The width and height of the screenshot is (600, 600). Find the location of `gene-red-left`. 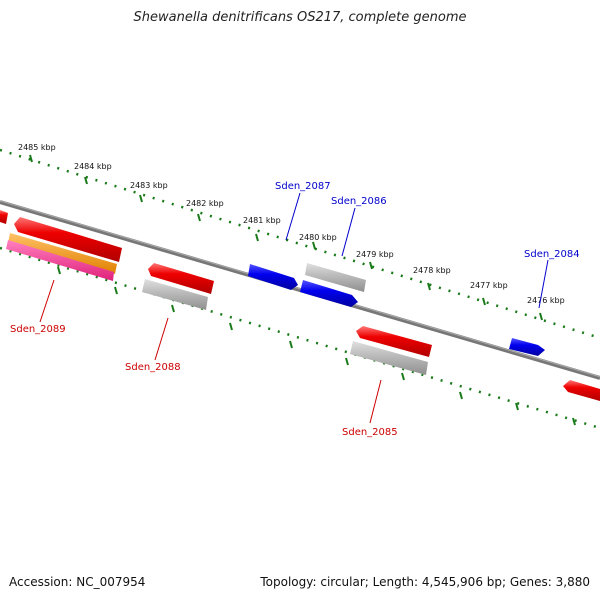

gene-red-left is located at coordinates (68, 239).